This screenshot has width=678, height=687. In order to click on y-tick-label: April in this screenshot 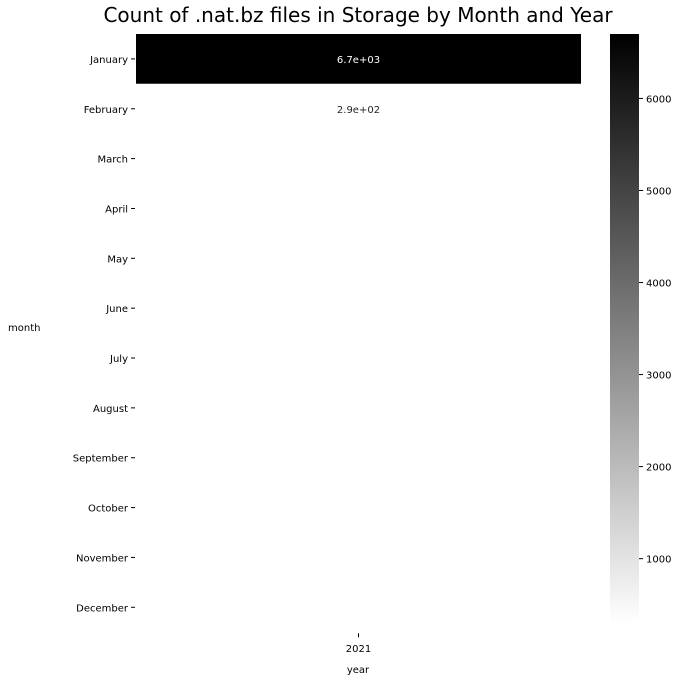, I will do `click(116, 209)`.